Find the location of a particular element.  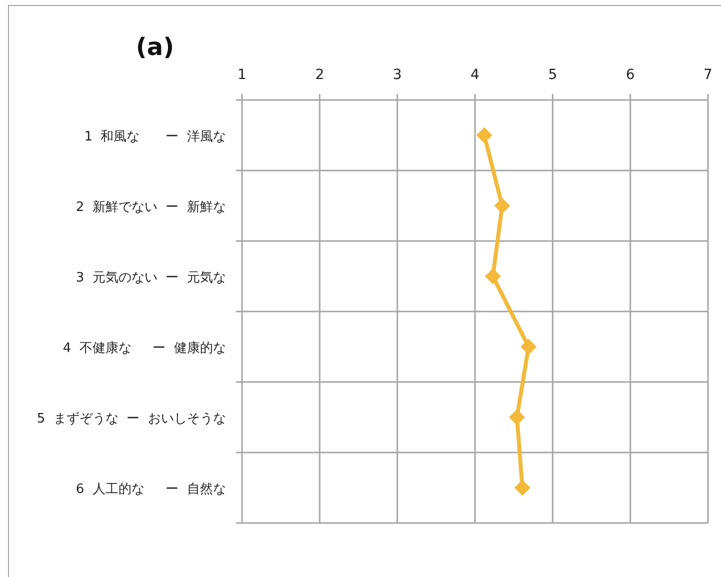

y-tick-label: 2 新鮮でない ー 新鮮な is located at coordinates (151, 207).